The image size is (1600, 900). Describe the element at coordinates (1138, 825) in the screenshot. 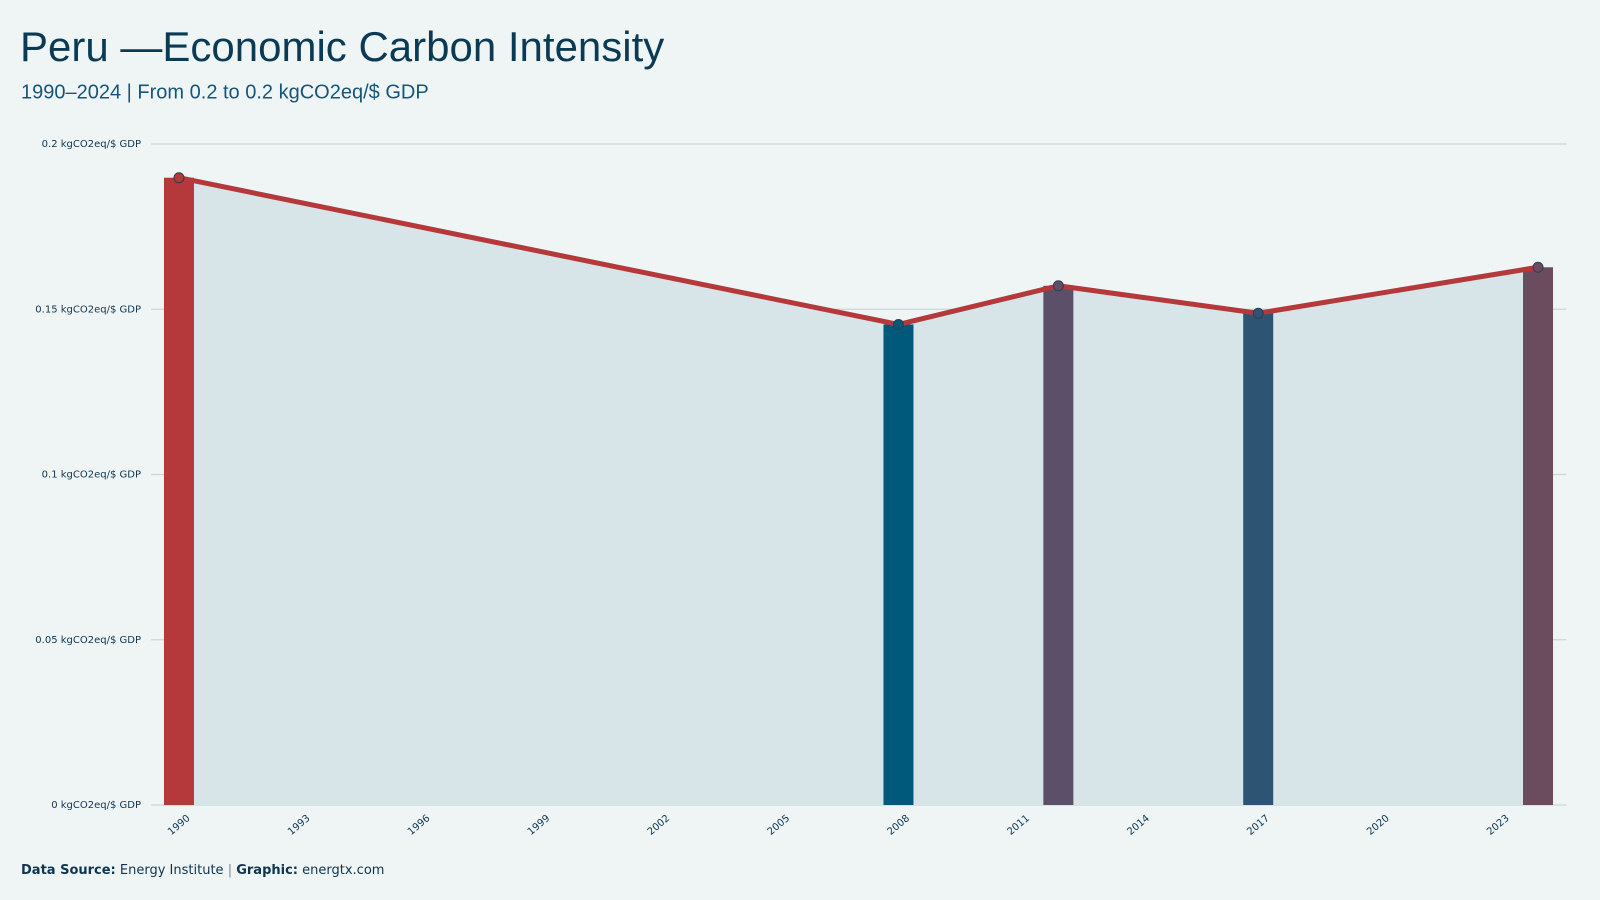

I see `x-tick-label: 2014` at that location.